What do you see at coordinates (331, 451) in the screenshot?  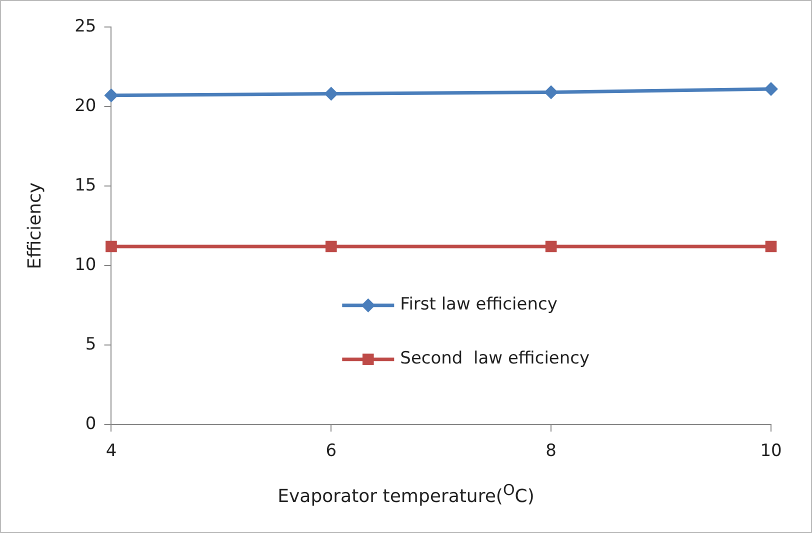 I see `x-tick-label: 6` at bounding box center [331, 451].